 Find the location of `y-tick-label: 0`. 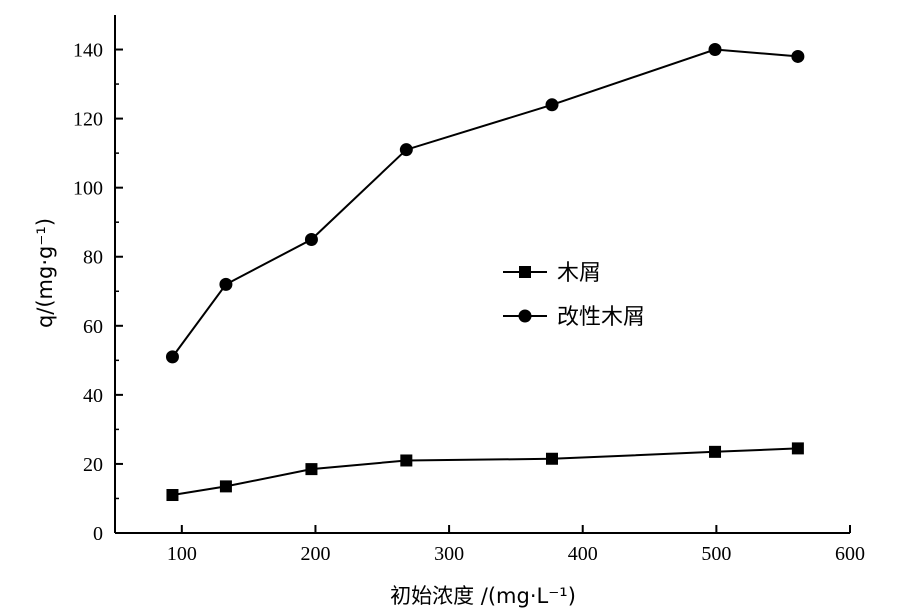

y-tick-label: 0 is located at coordinates (98, 534).